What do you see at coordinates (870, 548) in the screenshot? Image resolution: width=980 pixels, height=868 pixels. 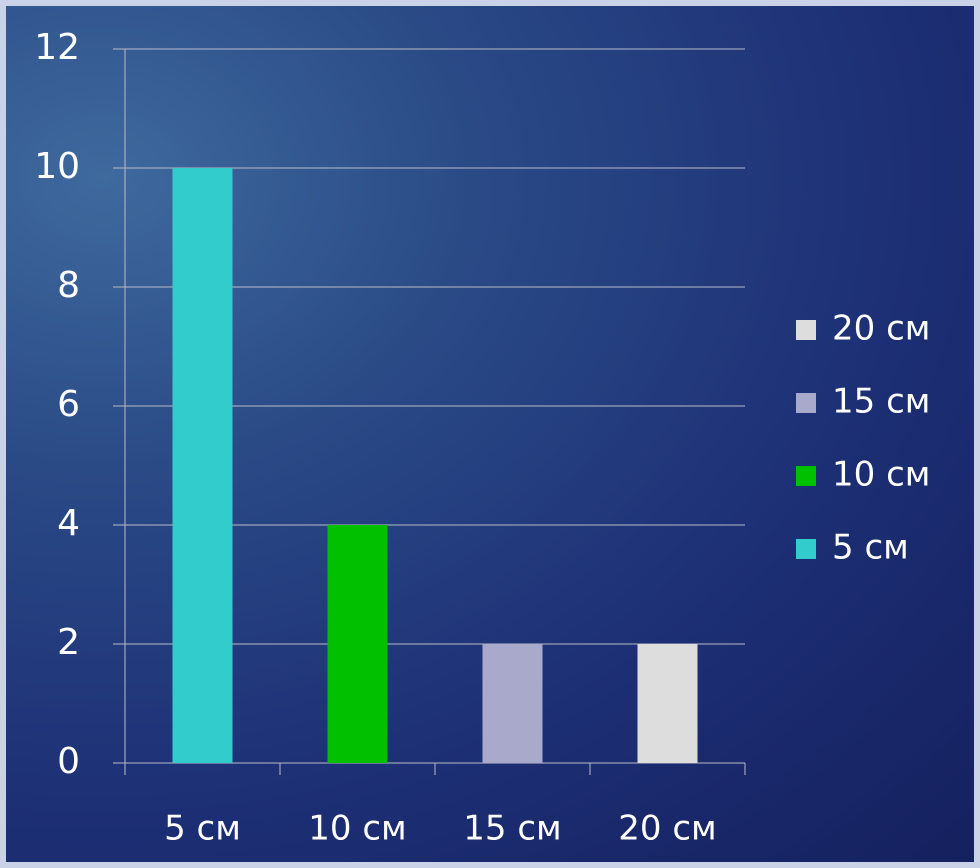 I see `legend-label: 5 см` at bounding box center [870, 548].